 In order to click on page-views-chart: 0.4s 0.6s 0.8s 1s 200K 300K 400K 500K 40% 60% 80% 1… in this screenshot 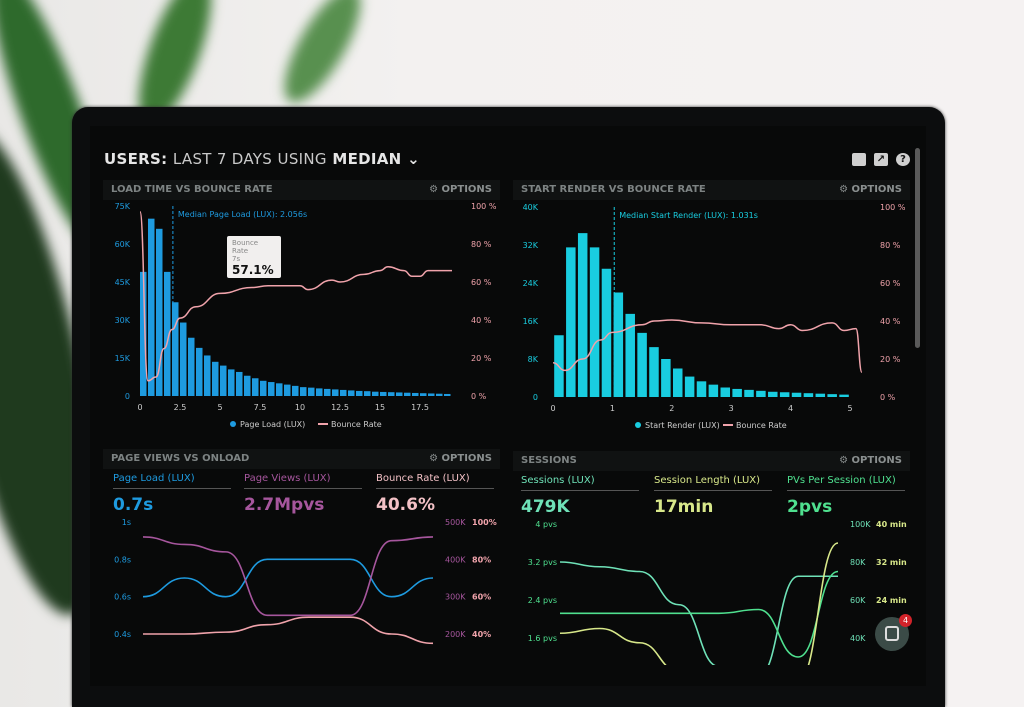, I will do `click(303, 590)`.